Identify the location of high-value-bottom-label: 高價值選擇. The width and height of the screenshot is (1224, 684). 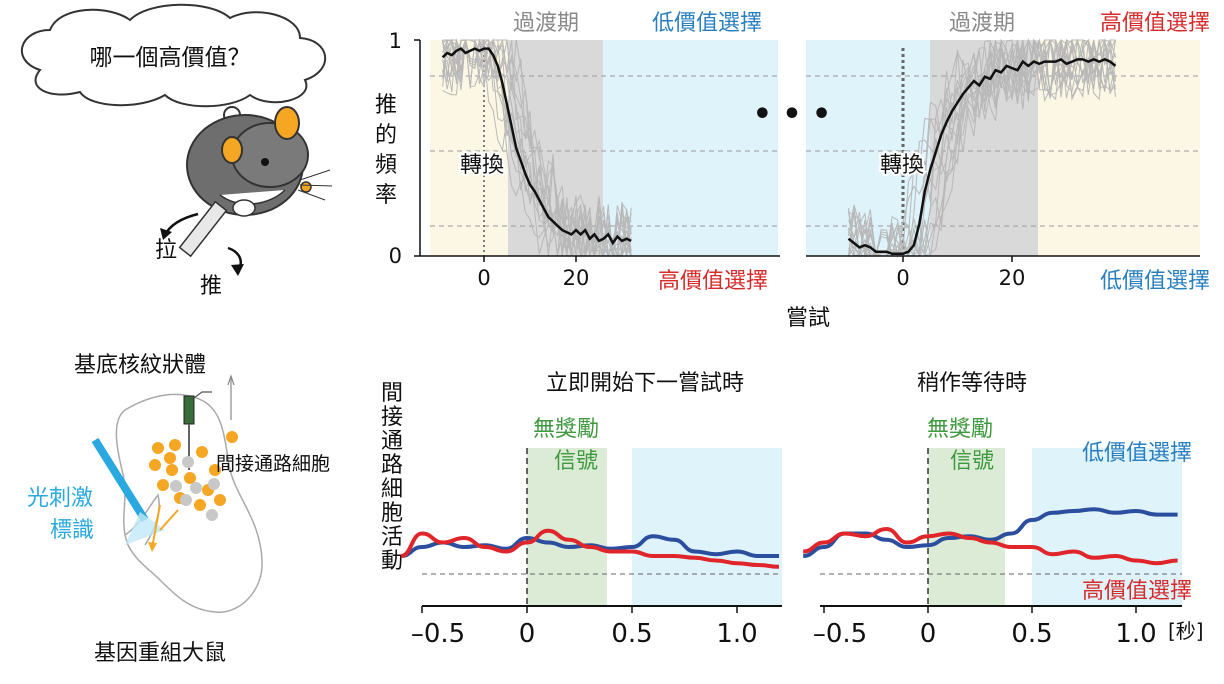
(713, 281).